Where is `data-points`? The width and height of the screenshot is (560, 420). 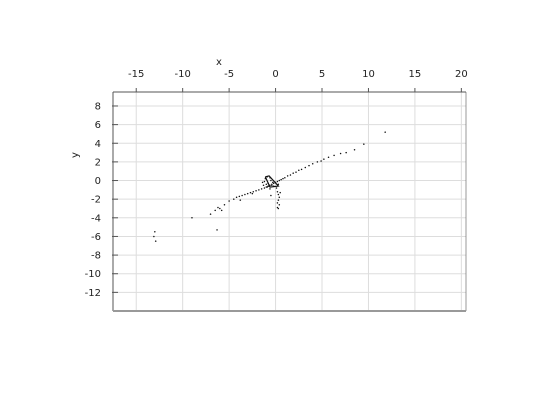
data-points is located at coordinates (269, 186).